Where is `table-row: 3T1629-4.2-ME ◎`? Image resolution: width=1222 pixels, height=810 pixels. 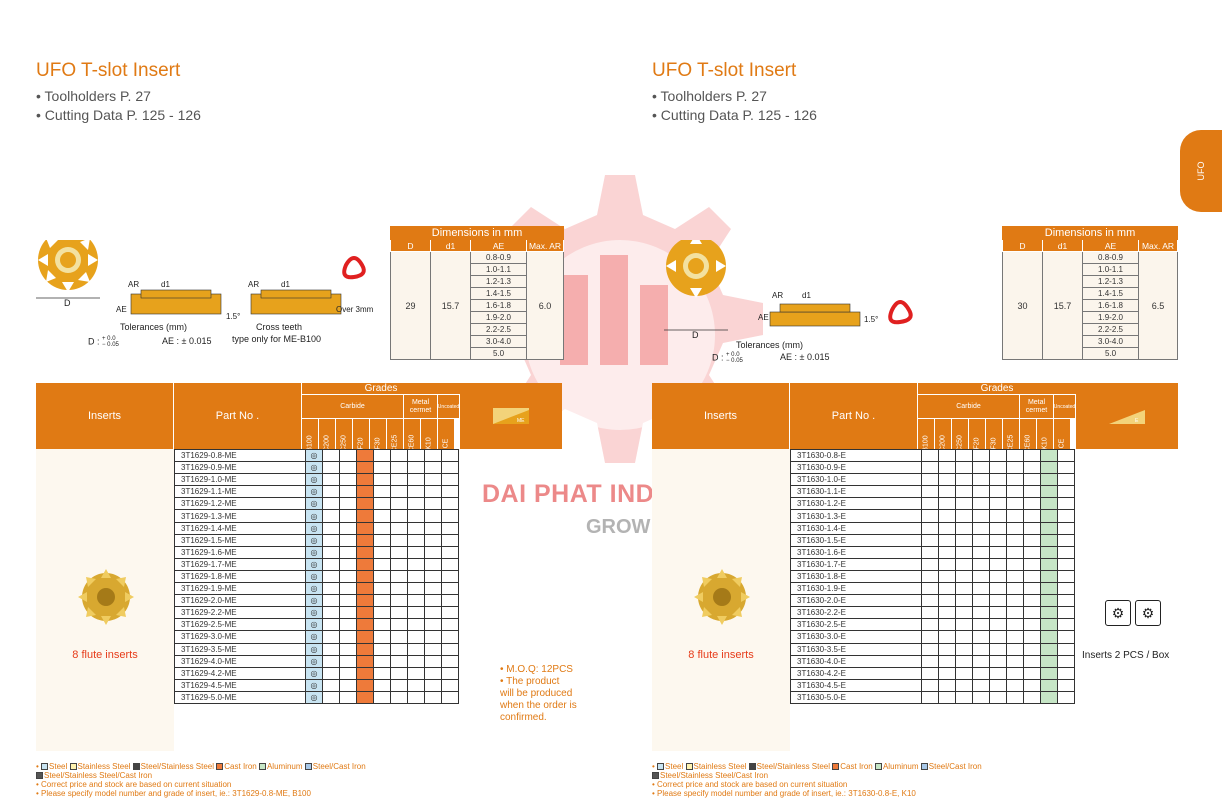 table-row: 3T1629-4.2-ME ◎ is located at coordinates (316, 673).